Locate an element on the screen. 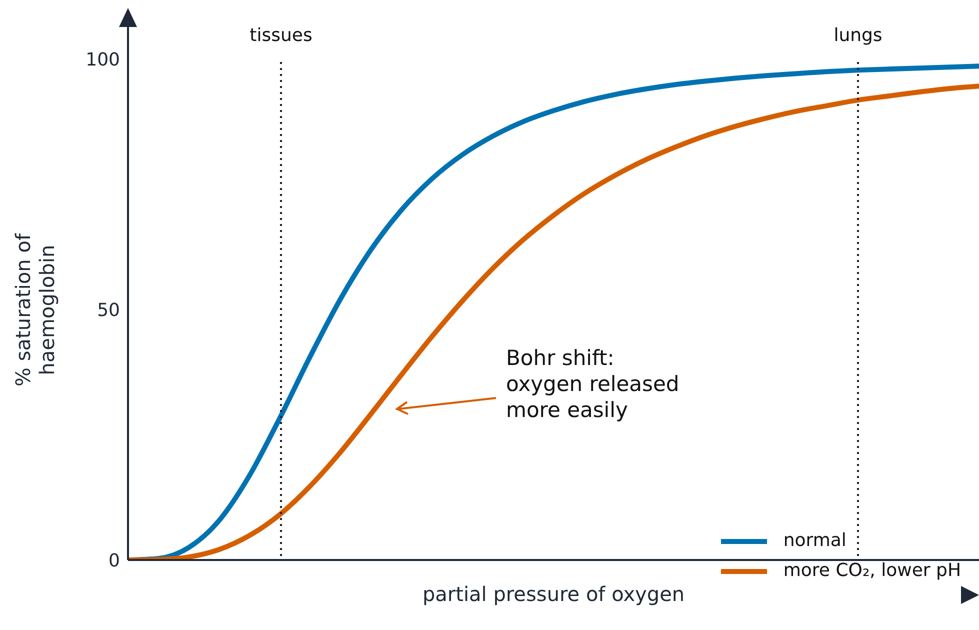 This screenshot has height=630, width=979. annotation: lungs is located at coordinates (858, 35).